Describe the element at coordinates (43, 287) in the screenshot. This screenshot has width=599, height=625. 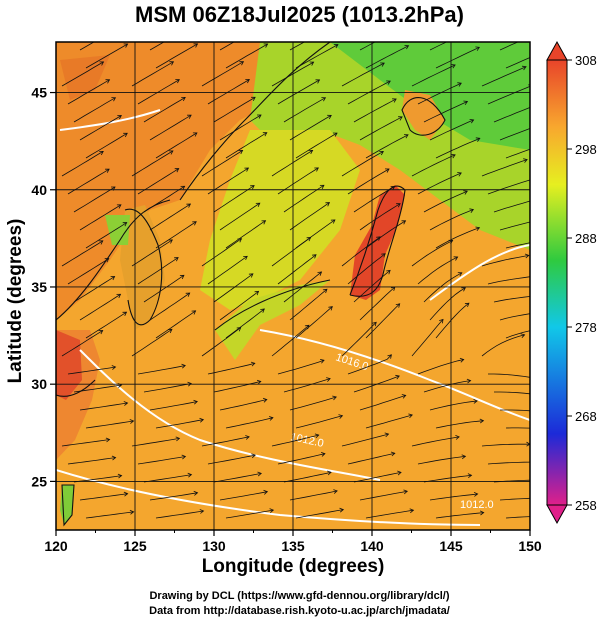
I see `latitude-axis: 25 30 35 40 45` at that location.